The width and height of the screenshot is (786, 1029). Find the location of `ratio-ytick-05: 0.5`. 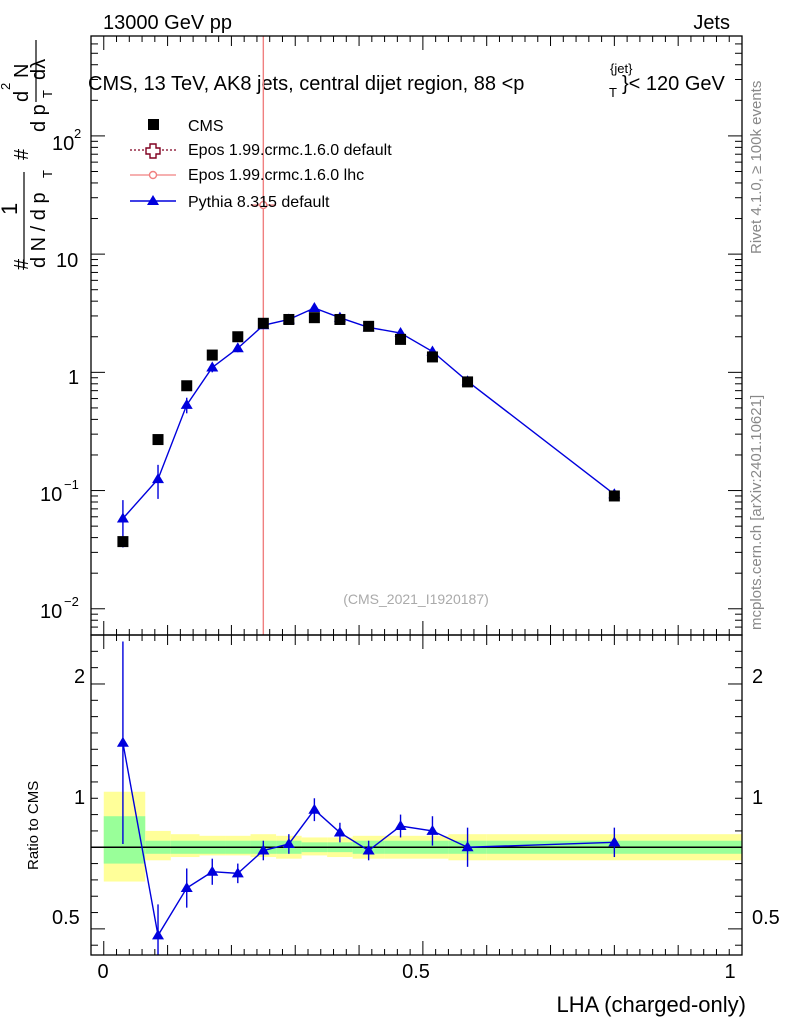

ratio-ytick-05: 0.5 is located at coordinates (66, 918).